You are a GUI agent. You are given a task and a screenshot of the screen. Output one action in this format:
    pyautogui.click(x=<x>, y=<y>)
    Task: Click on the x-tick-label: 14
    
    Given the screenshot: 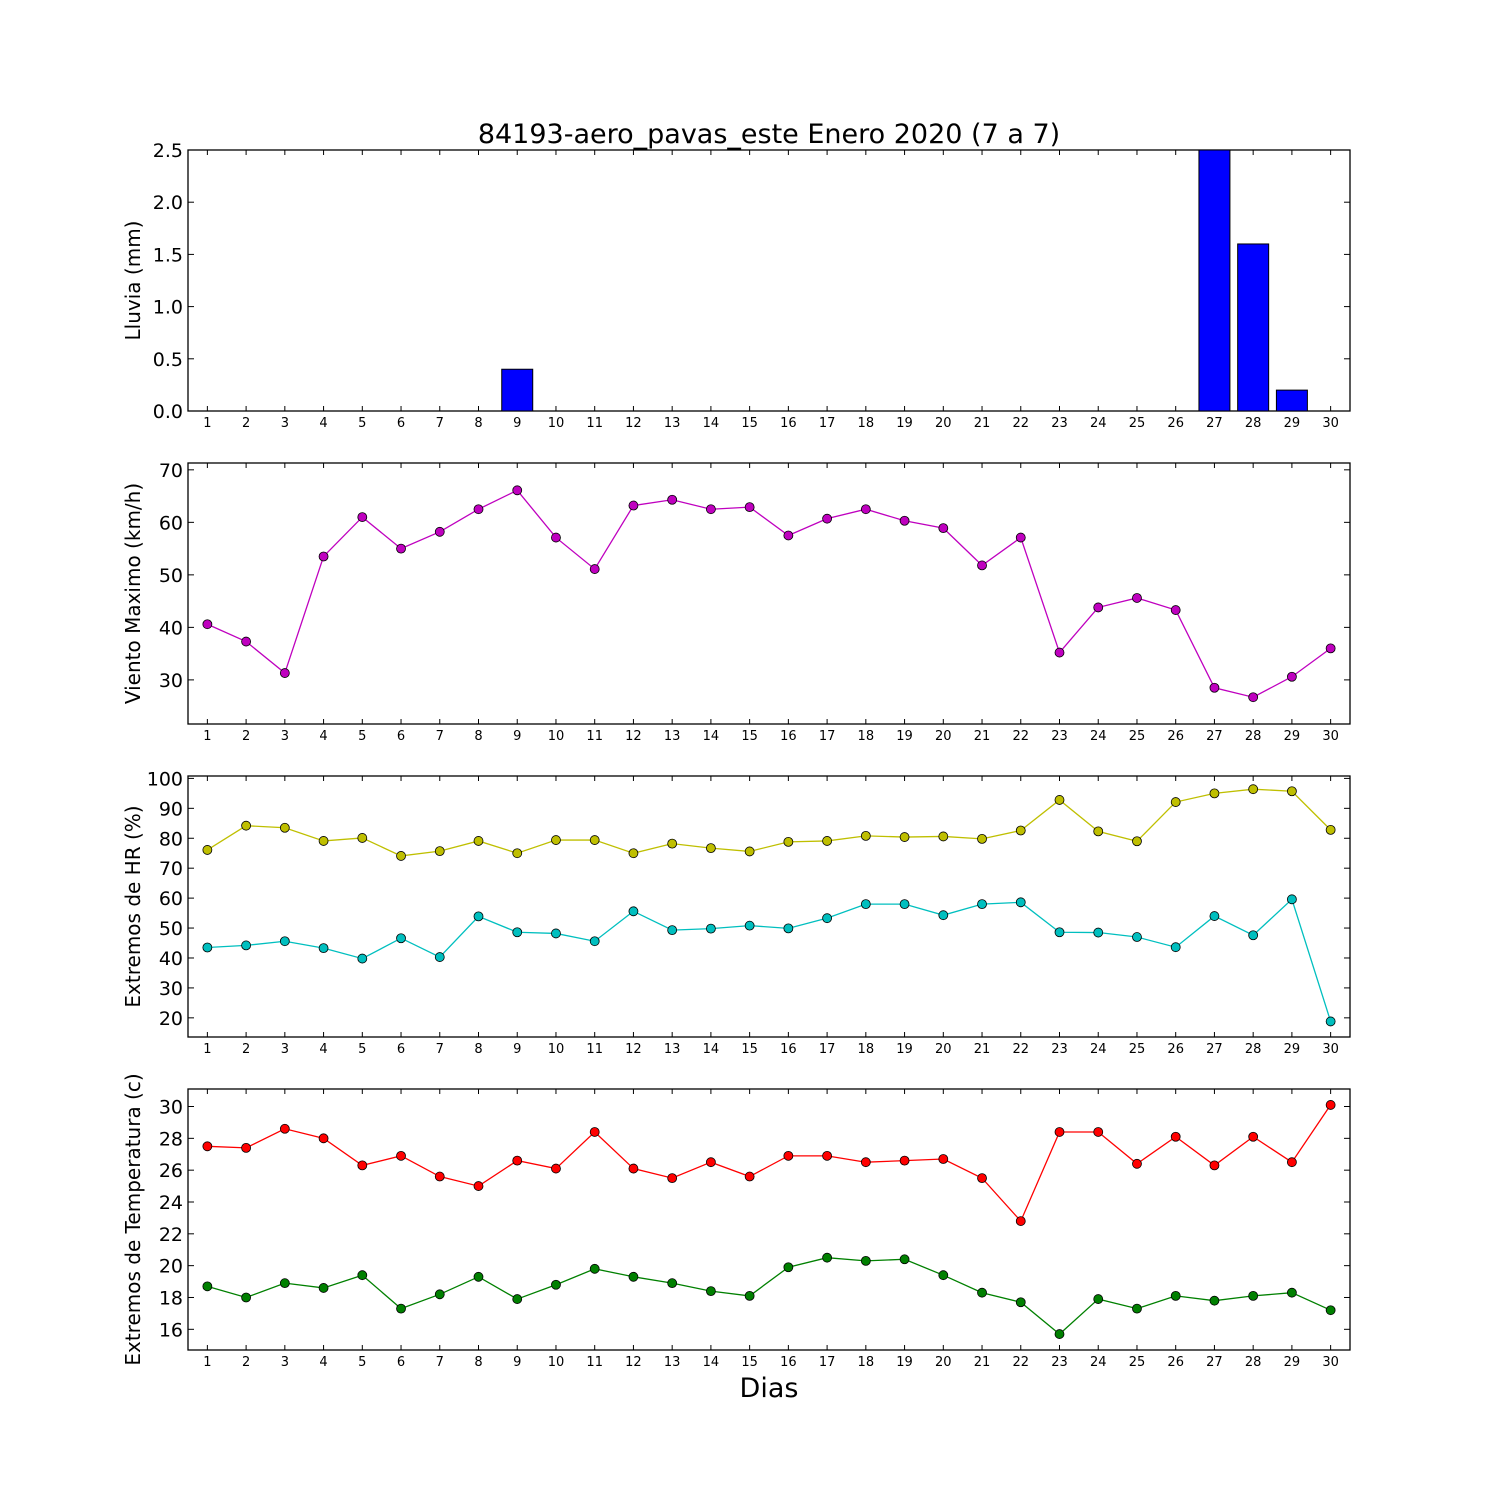 What is the action you would take?
    pyautogui.click(x=711, y=1362)
    